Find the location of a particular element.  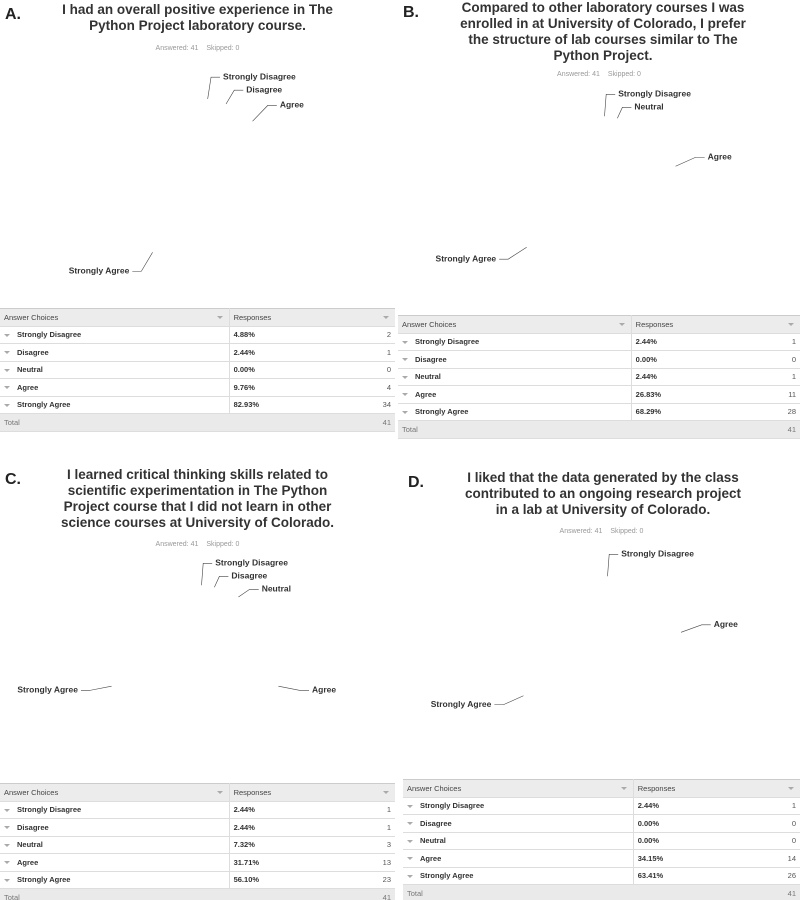

panel-label: C. is located at coordinates (13, 479).